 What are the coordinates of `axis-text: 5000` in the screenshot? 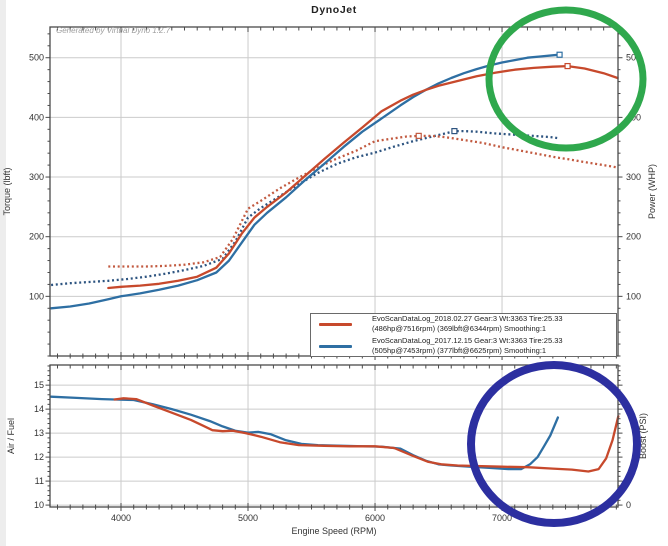 It's located at (248, 518).